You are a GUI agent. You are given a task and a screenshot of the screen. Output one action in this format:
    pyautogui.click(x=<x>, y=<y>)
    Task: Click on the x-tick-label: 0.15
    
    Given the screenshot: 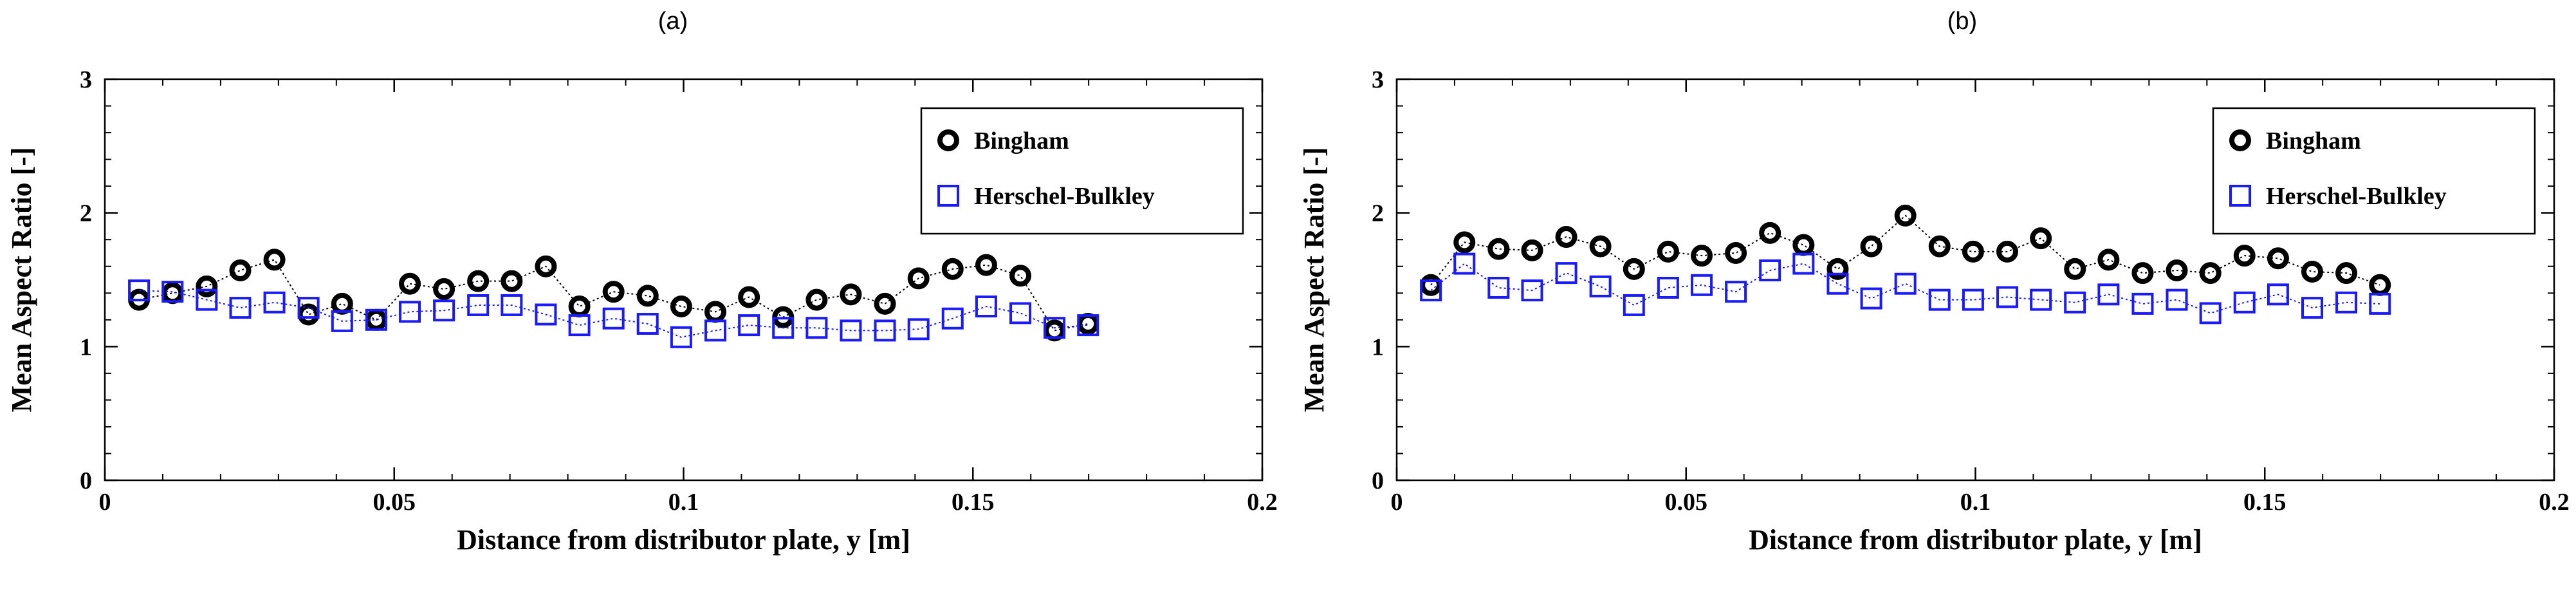 What is the action you would take?
    pyautogui.click(x=2264, y=502)
    